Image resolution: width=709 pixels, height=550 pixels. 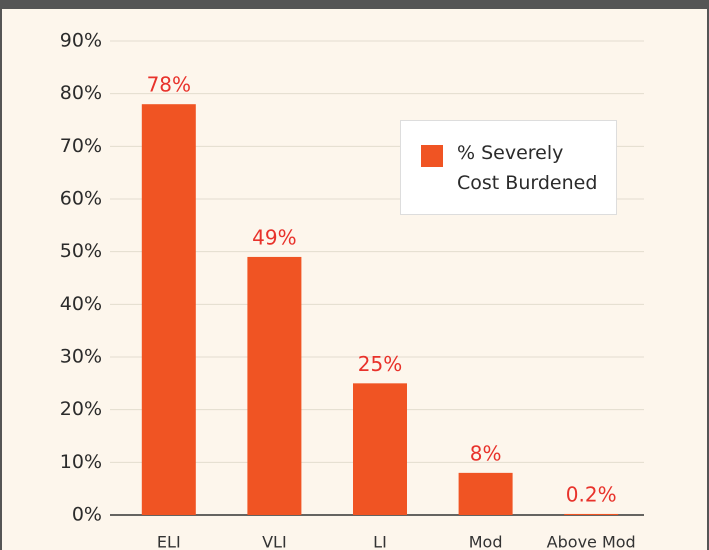 I want to click on legend-swatch, so click(x=432, y=155).